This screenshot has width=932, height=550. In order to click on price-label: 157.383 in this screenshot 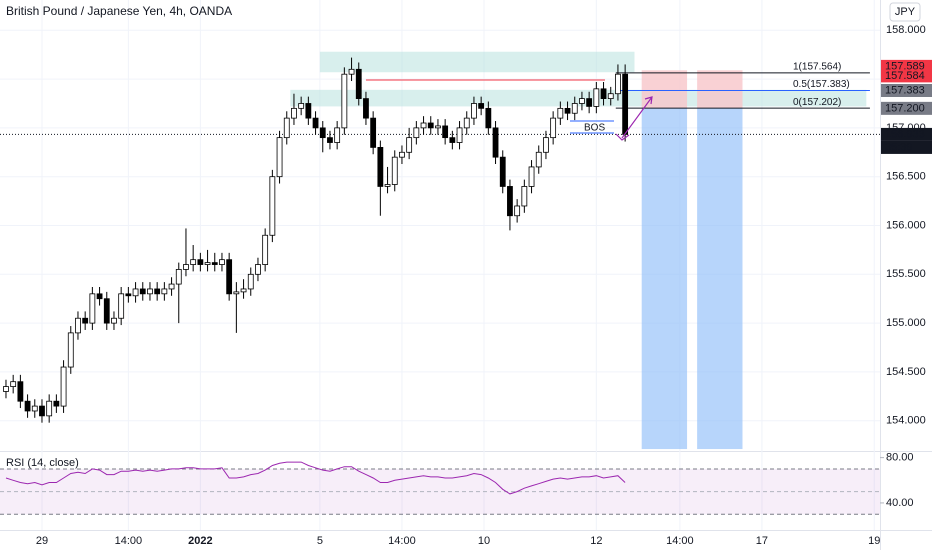, I will do `click(906, 90)`.